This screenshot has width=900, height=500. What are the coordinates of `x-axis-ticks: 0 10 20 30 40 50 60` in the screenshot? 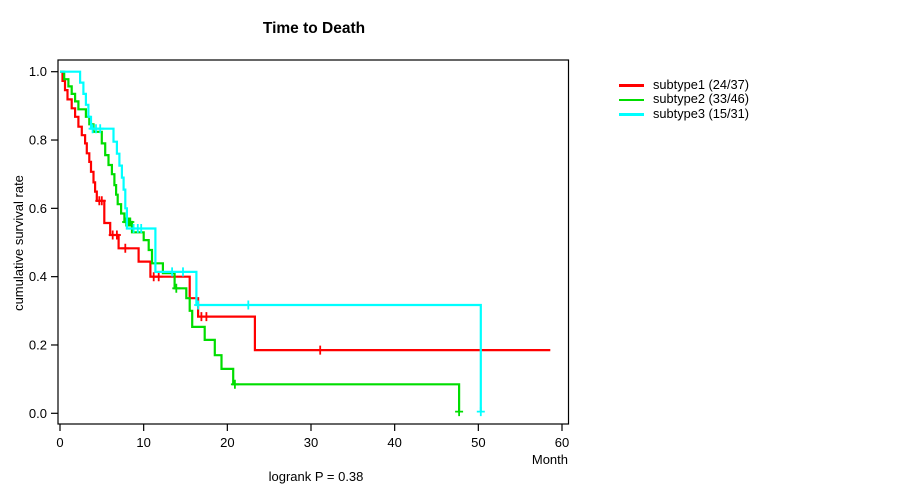 It's located at (312, 437).